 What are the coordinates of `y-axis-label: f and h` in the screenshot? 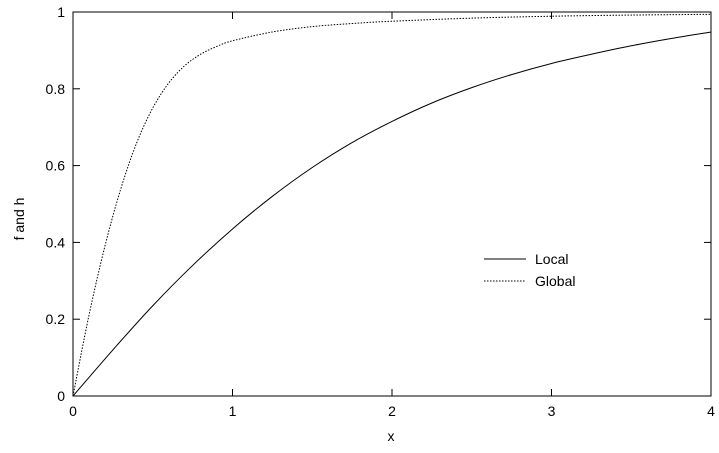 It's located at (19, 219).